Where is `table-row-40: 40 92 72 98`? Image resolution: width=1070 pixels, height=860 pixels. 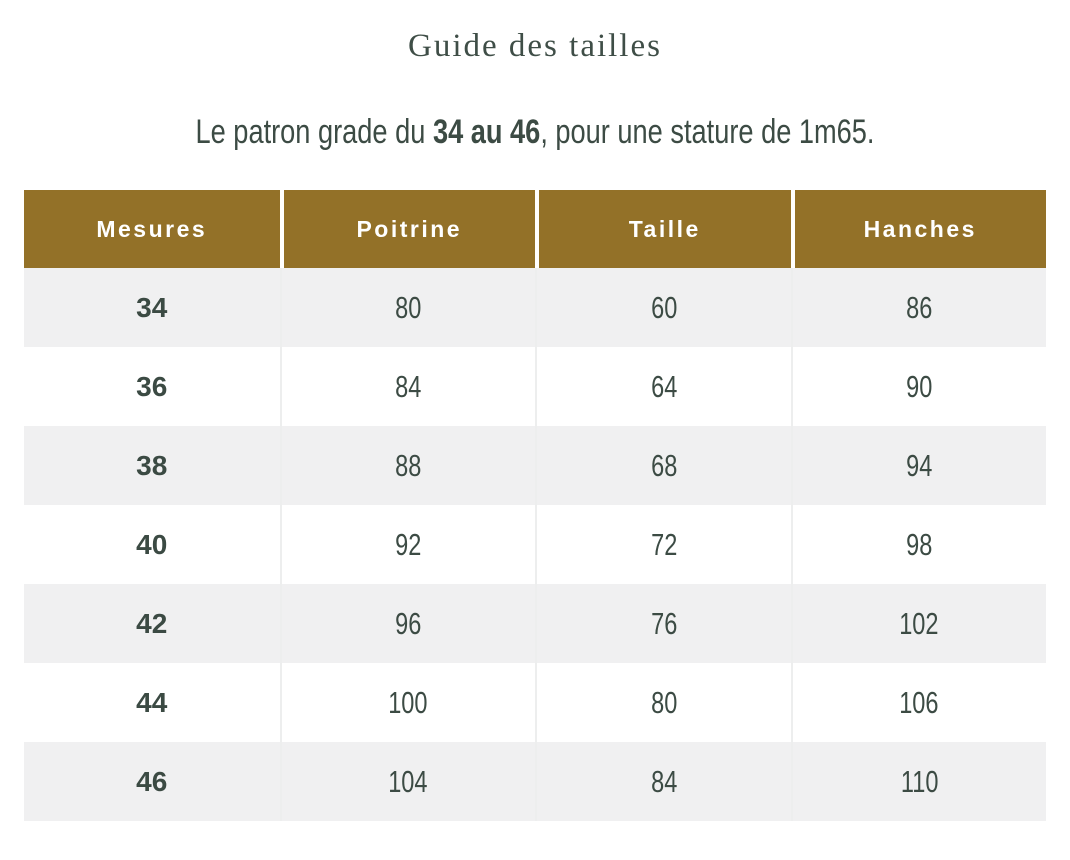
table-row-40: 40 92 72 98 is located at coordinates (535, 544).